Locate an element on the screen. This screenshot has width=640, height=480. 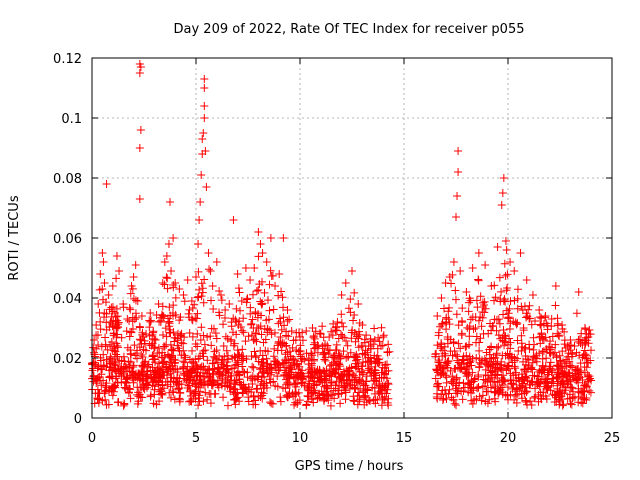
y-tick-label: 0.08 is located at coordinates (67, 179).